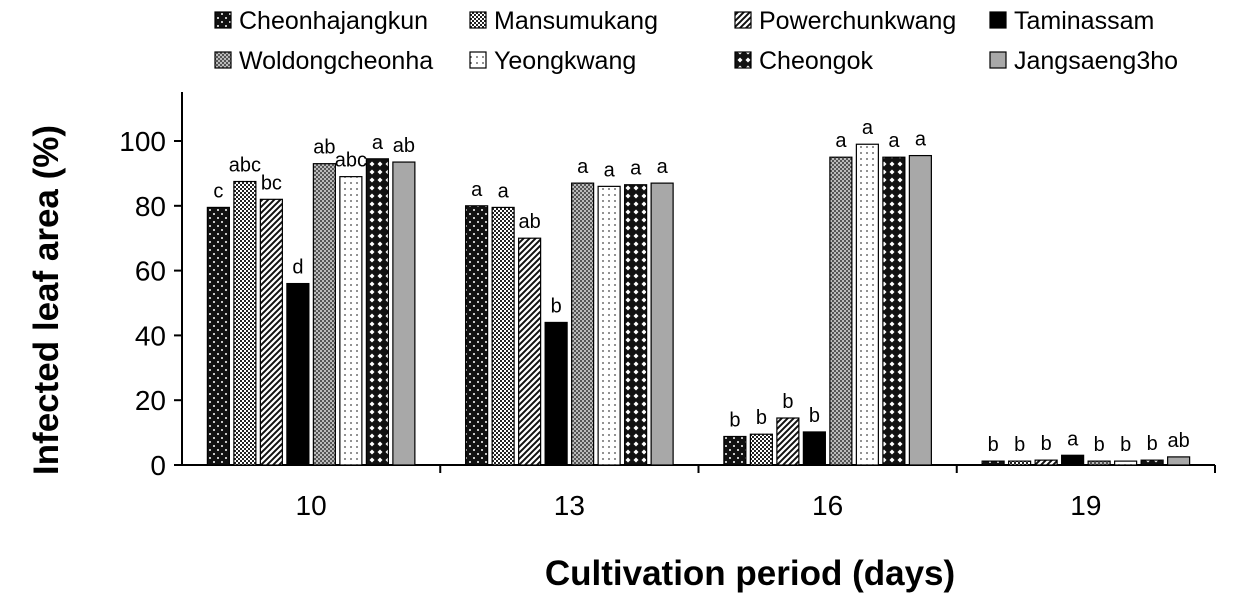 The height and width of the screenshot is (607, 1246). Describe the element at coordinates (333, 21) in the screenshot. I see `legend-label: Cheonhajangkun` at that location.